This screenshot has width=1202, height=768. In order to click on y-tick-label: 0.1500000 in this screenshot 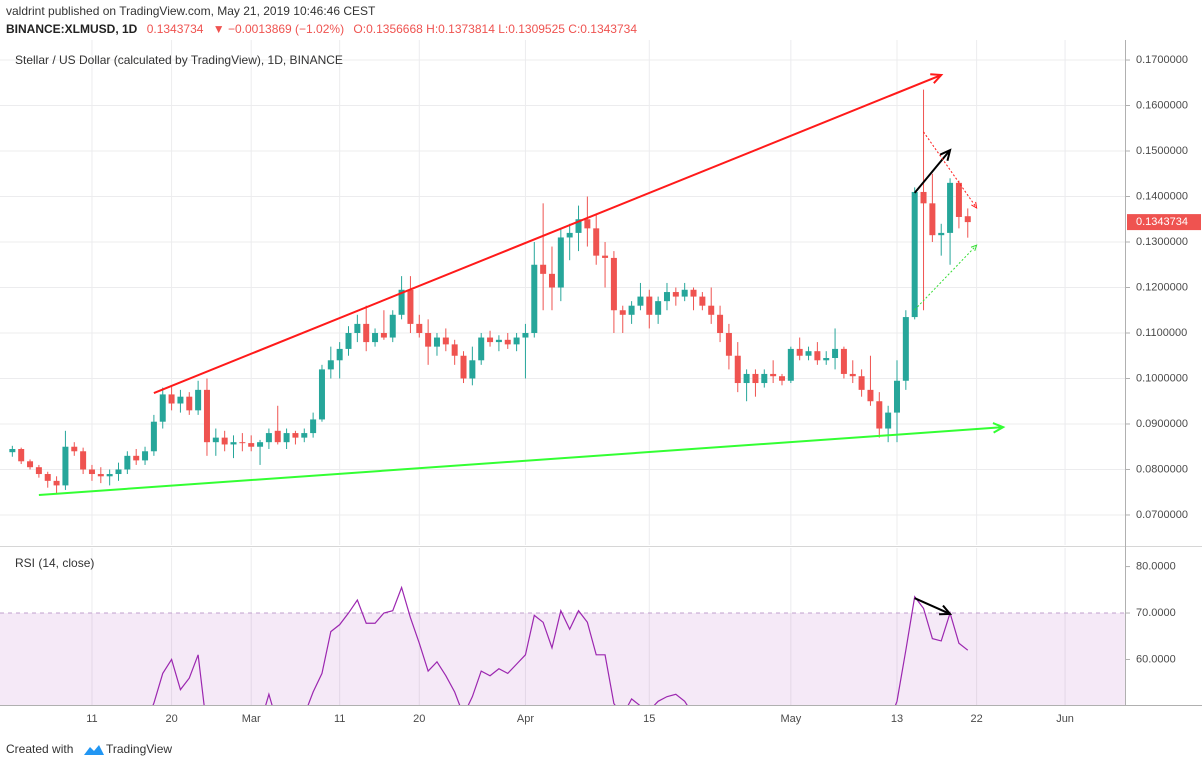, I will do `click(1162, 151)`.